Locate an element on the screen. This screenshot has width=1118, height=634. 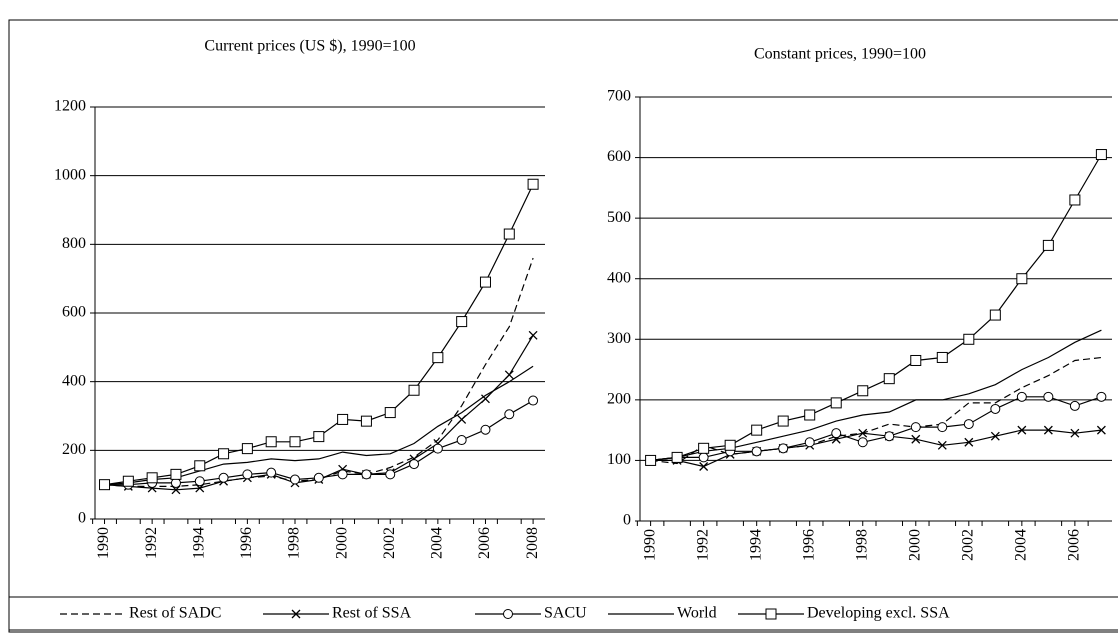
chart-title: Constant prices, 1990=100 is located at coordinates (840, 54).